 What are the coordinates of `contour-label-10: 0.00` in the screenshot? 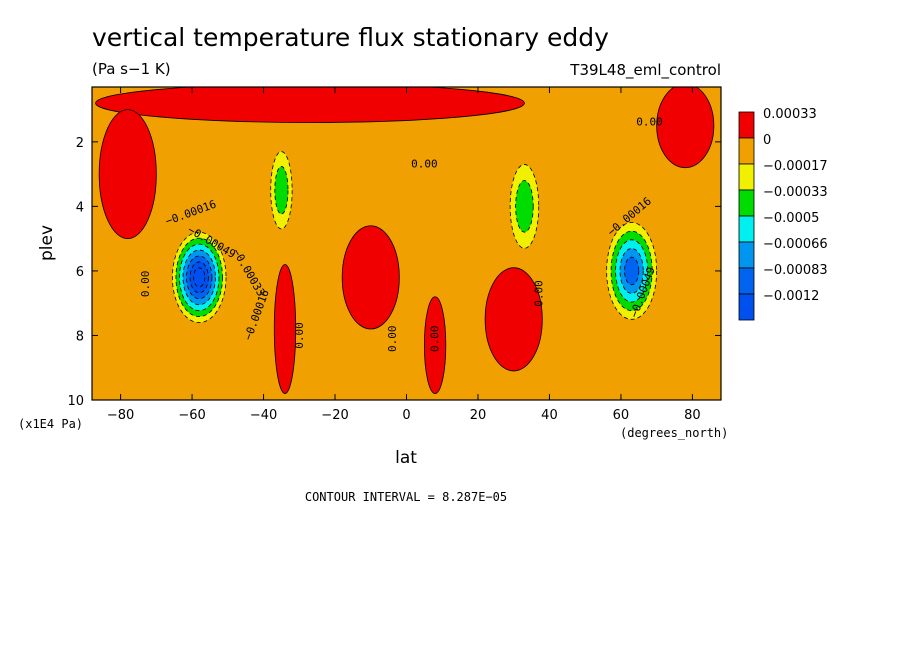 It's located at (649, 122).